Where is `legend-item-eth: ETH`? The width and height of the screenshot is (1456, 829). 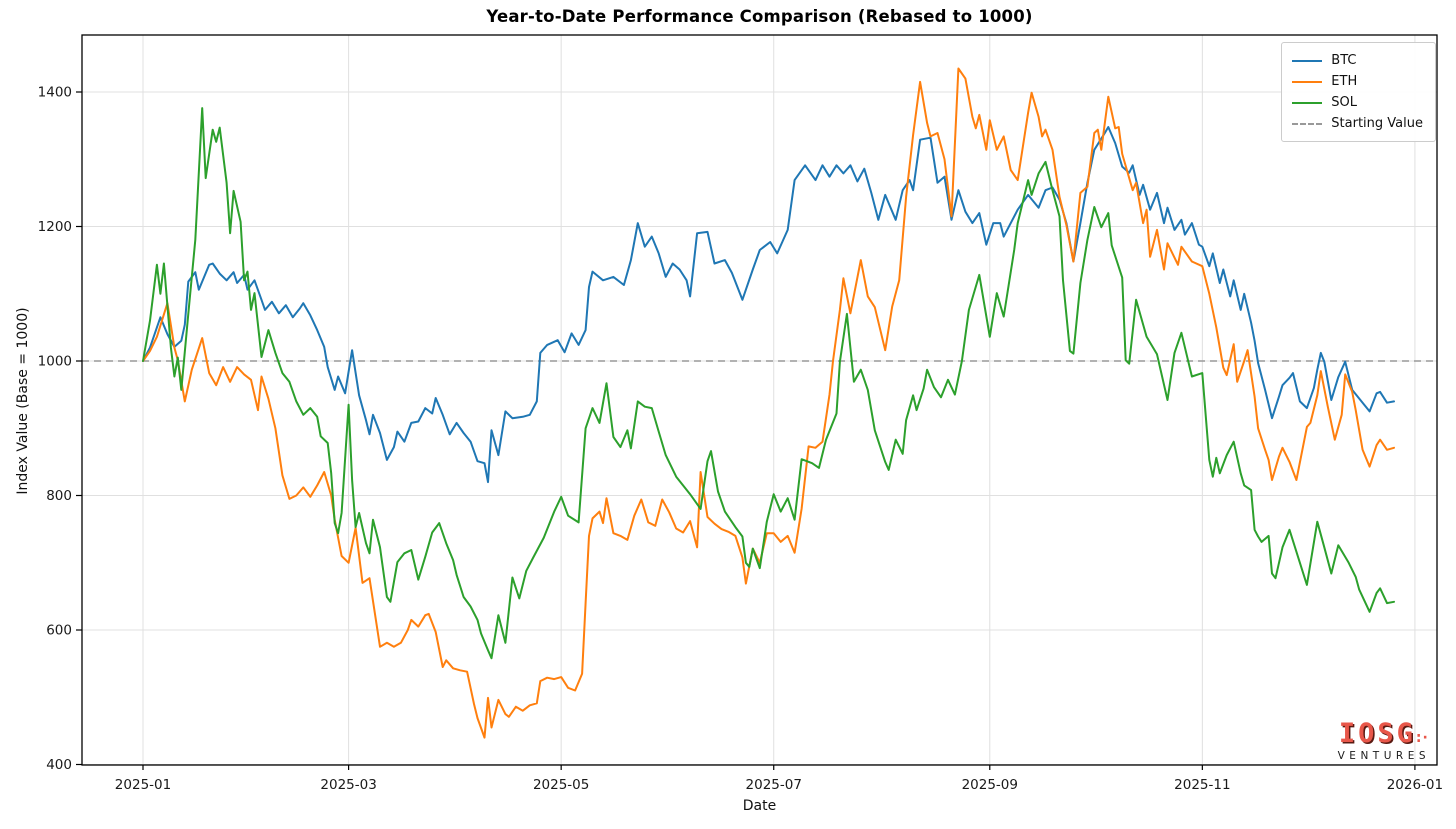 legend-item-eth: ETH is located at coordinates (1357, 81).